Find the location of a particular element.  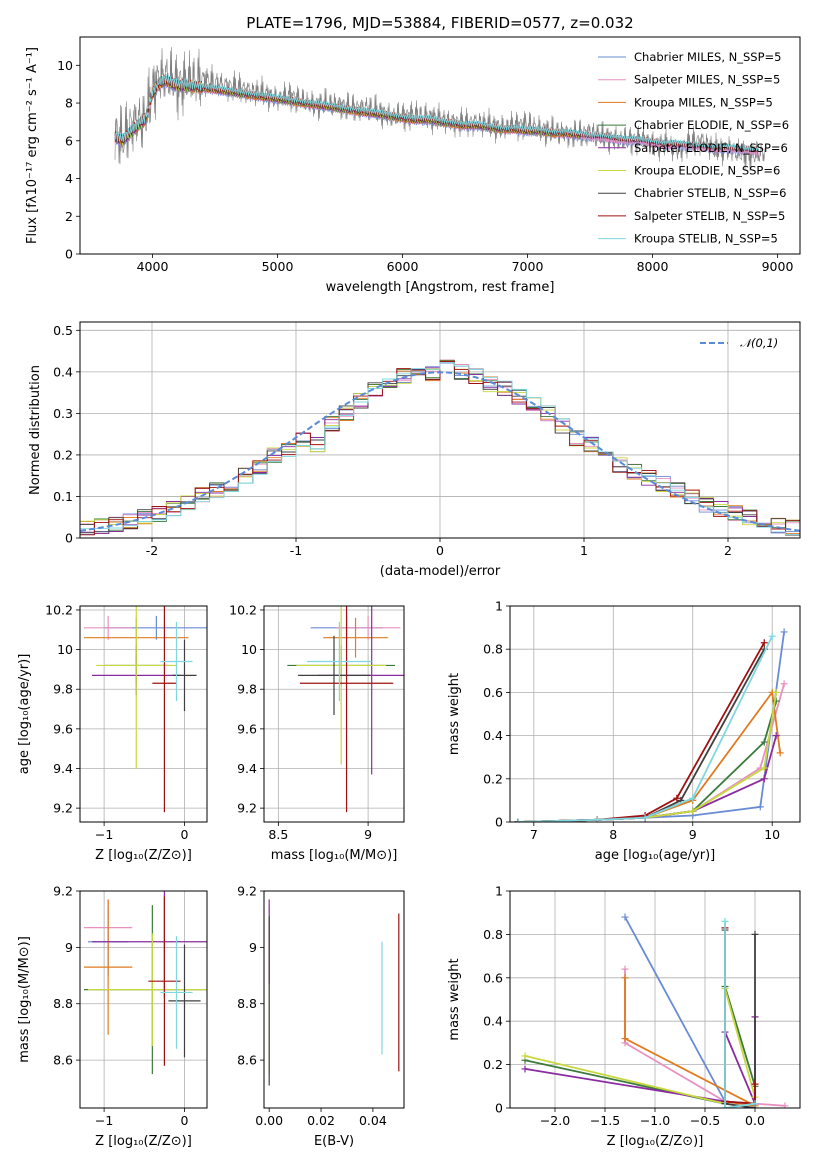

y-axis-label: mass weight is located at coordinates (454, 999).